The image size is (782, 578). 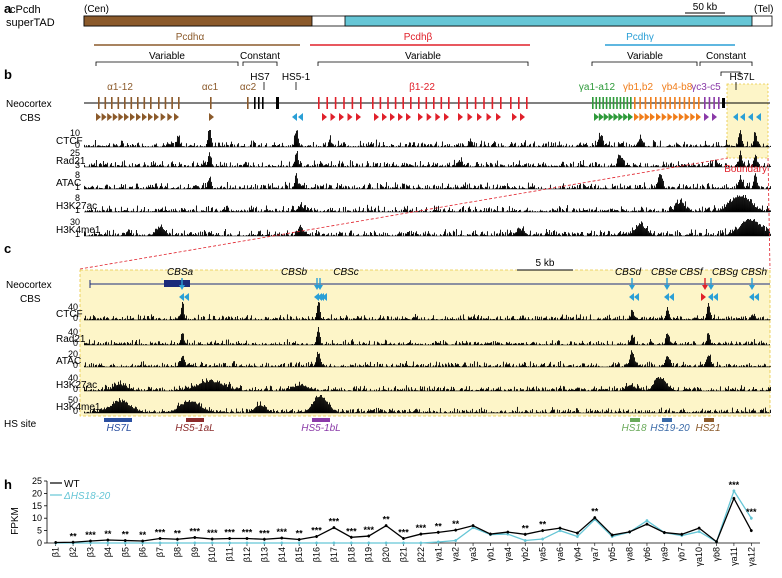 What do you see at coordinates (198, 21) in the screenshot?
I see `alpha-tad-block` at bounding box center [198, 21].